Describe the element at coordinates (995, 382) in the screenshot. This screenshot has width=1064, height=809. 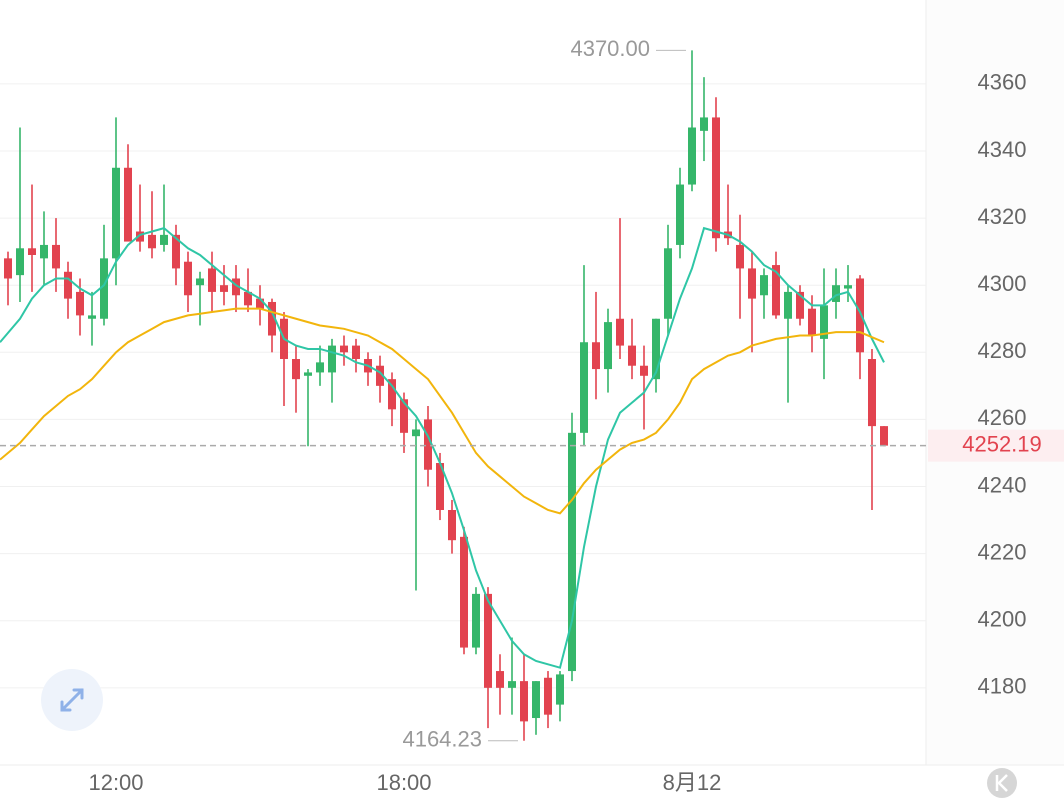
I see `axis-panel` at that location.